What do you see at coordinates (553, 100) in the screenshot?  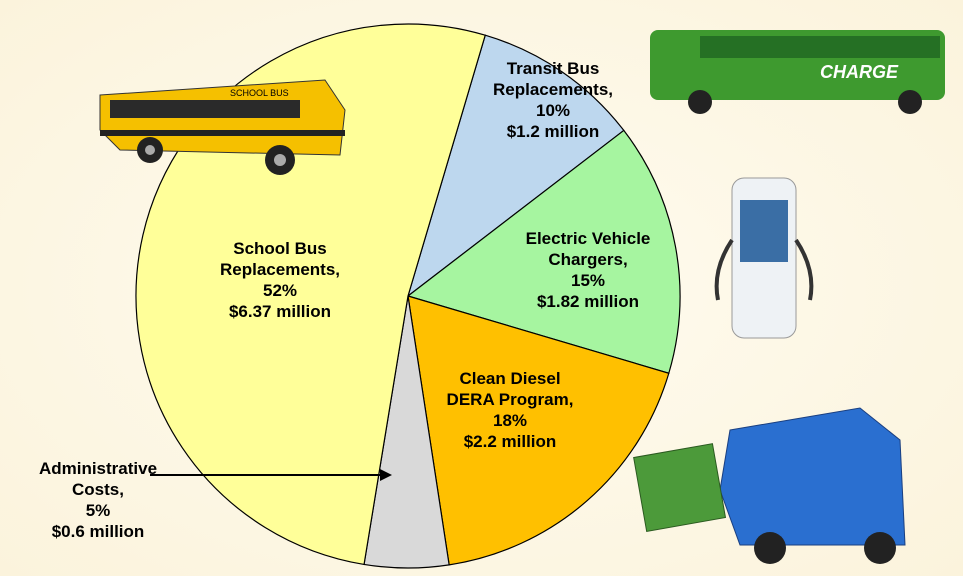 I see `slice-label: Transit Bus Replacements, 10% $1.2 million` at bounding box center [553, 100].